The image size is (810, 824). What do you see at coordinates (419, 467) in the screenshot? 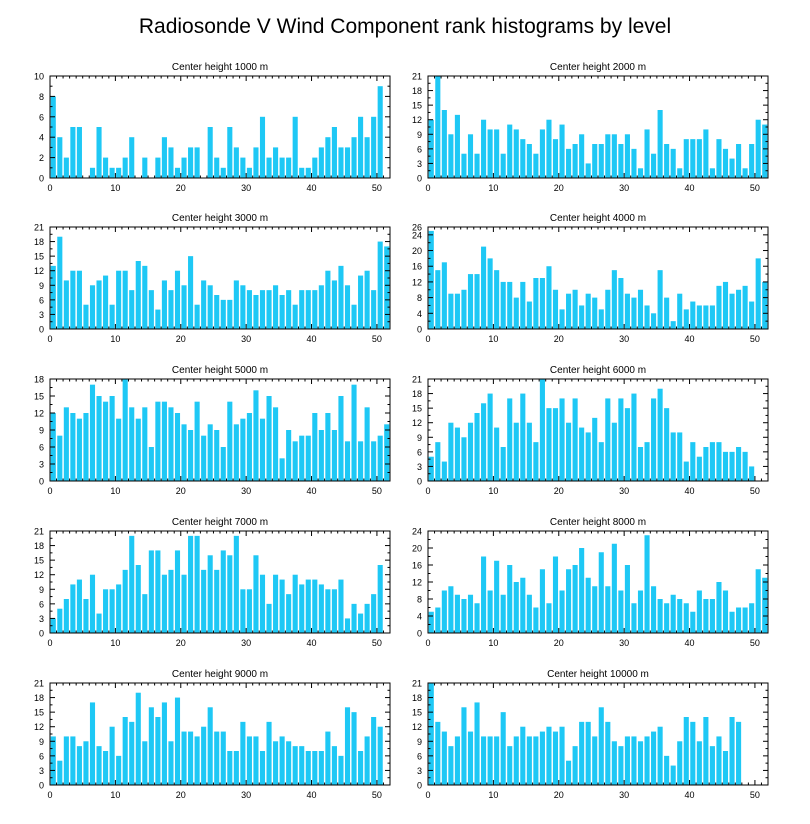
I see `y-tick-label: 3` at bounding box center [419, 467].